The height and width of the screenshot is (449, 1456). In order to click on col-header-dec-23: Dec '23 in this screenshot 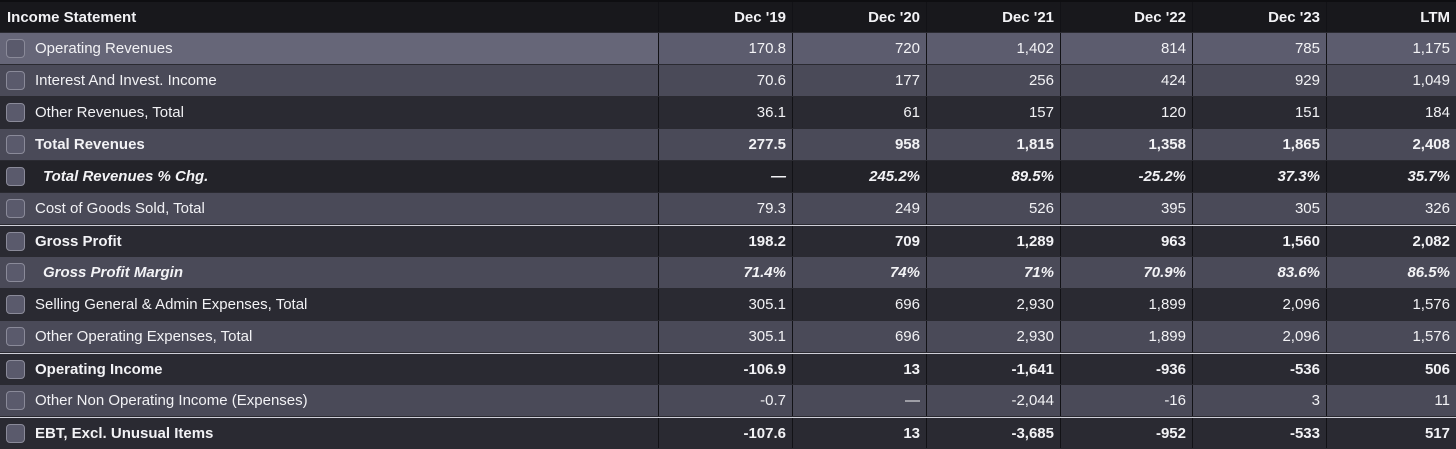, I will do `click(1260, 17)`.